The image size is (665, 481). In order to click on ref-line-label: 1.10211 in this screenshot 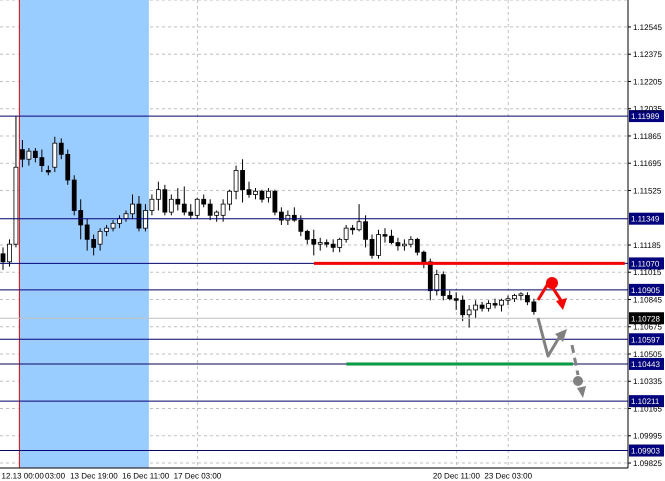, I will do `click(645, 401)`.